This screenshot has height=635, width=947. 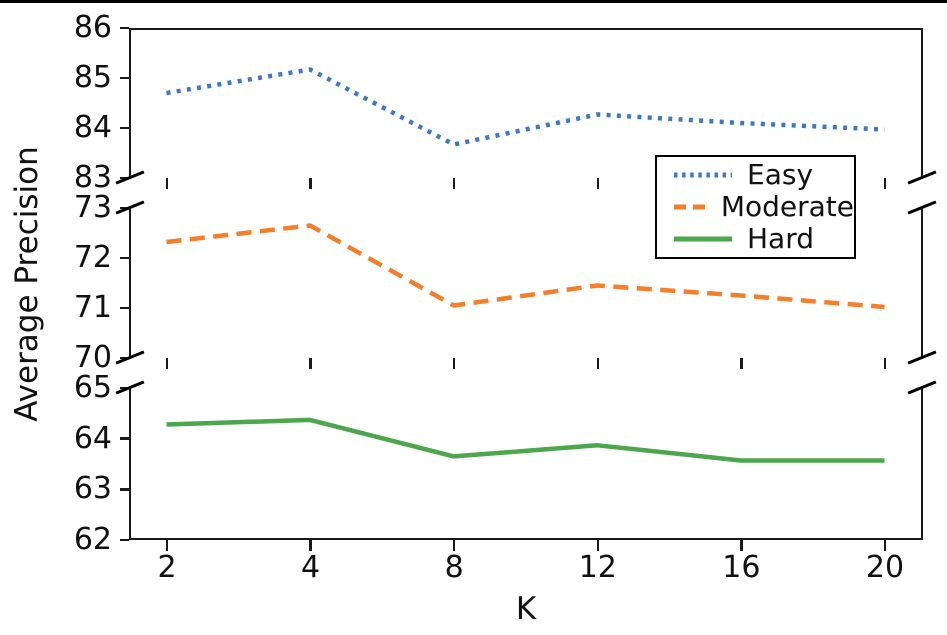 What do you see at coordinates (92, 307) in the screenshot?
I see `y-tick-label: 71` at bounding box center [92, 307].